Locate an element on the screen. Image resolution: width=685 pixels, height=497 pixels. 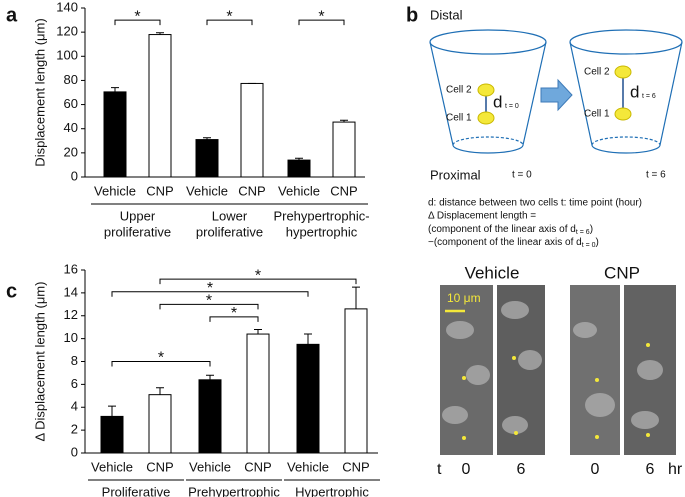
y-tick-label: 14 is located at coordinates (71, 291).